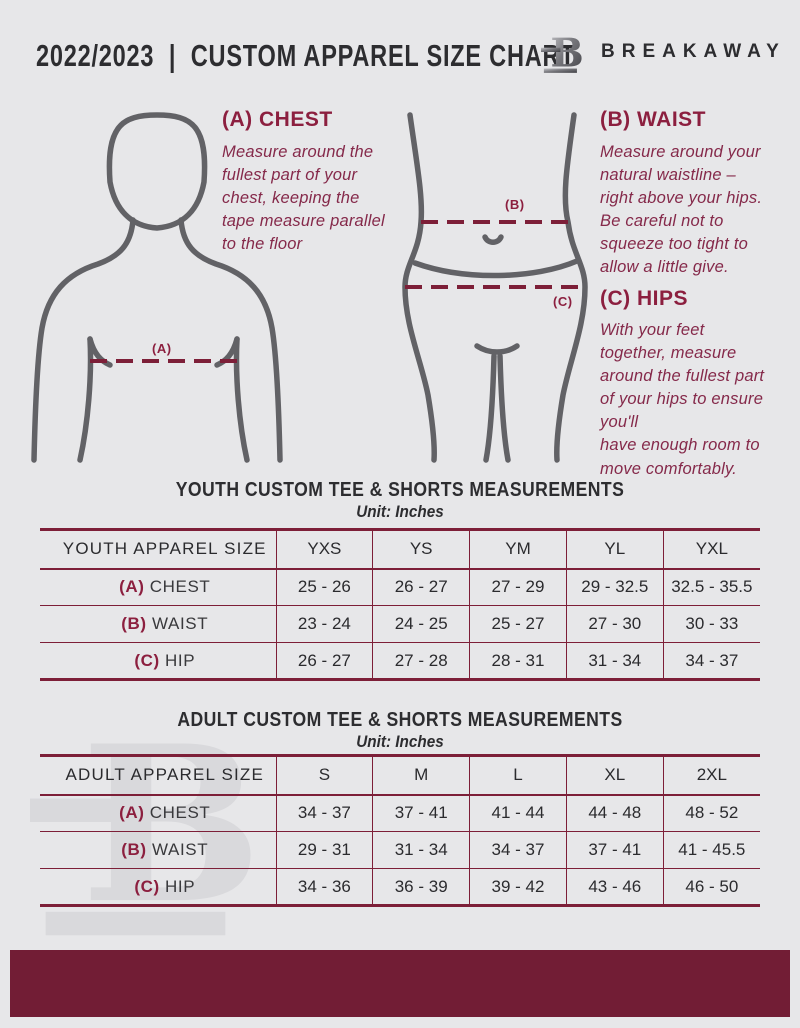 Image resolution: width=800 pixels, height=1028 pixels. I want to click on size-column-header: YXS, so click(324, 549).